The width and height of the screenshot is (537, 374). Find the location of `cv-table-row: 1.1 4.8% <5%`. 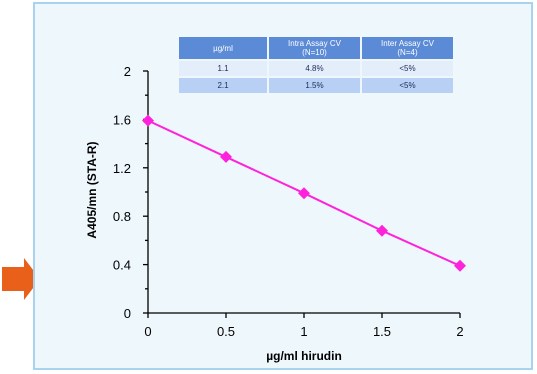

cv-table-row: 1.1 4.8% <5% is located at coordinates (316, 68).